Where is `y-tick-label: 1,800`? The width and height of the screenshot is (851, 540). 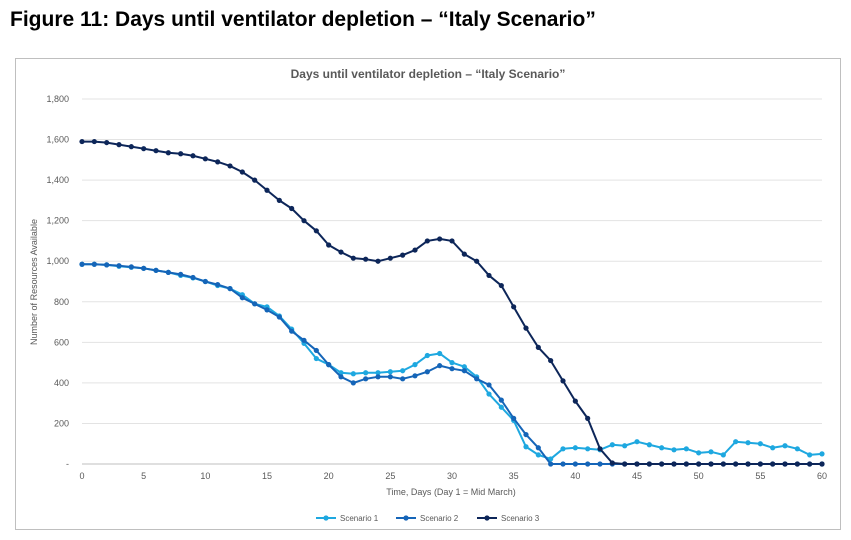
y-tick-label: 1,800 is located at coordinates (57, 99).